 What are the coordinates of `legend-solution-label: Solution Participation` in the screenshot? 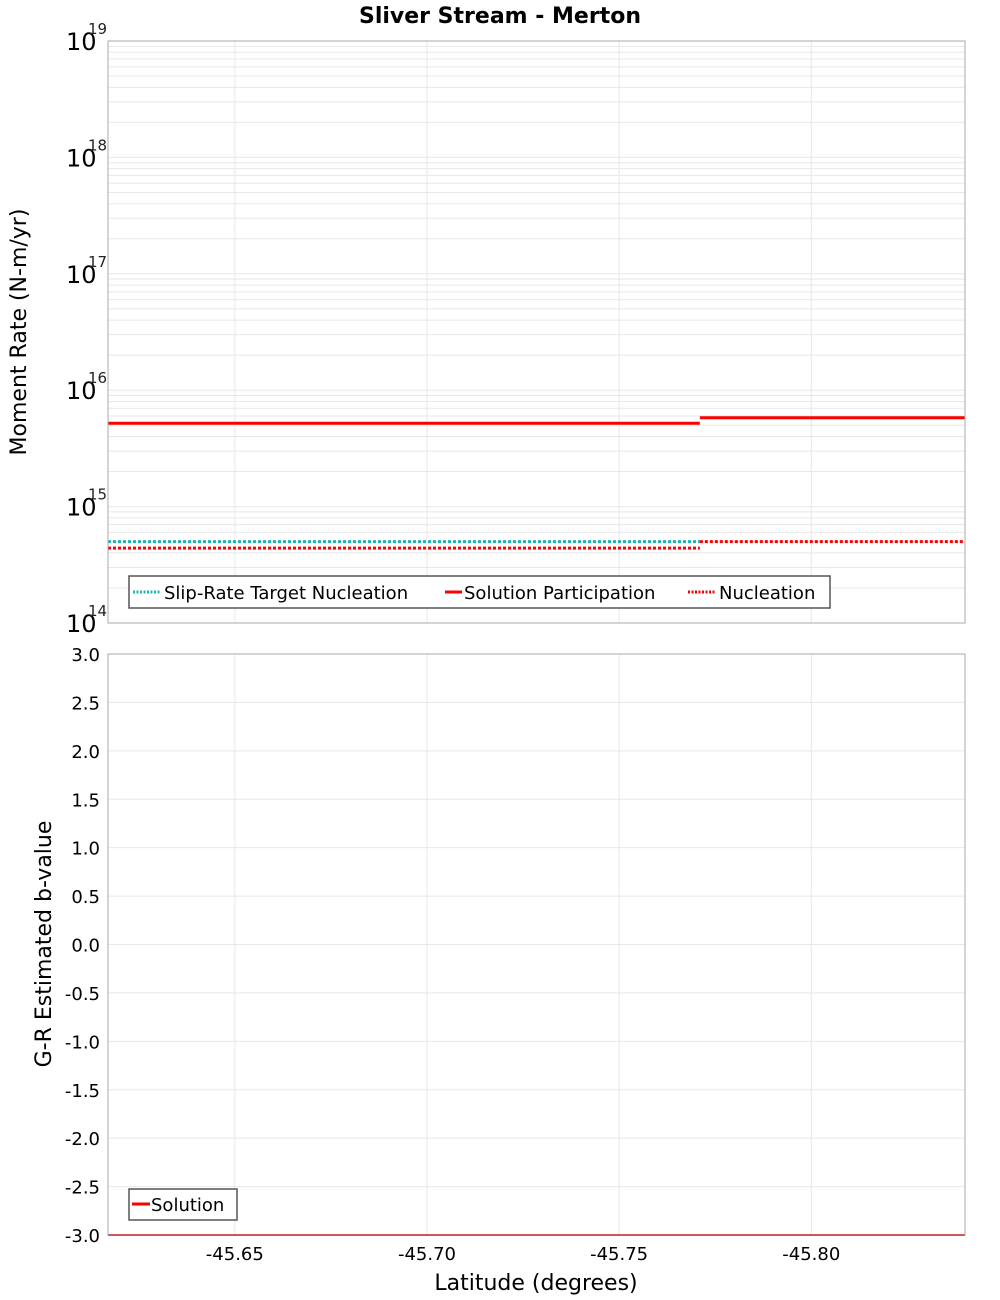 It's located at (559, 593).